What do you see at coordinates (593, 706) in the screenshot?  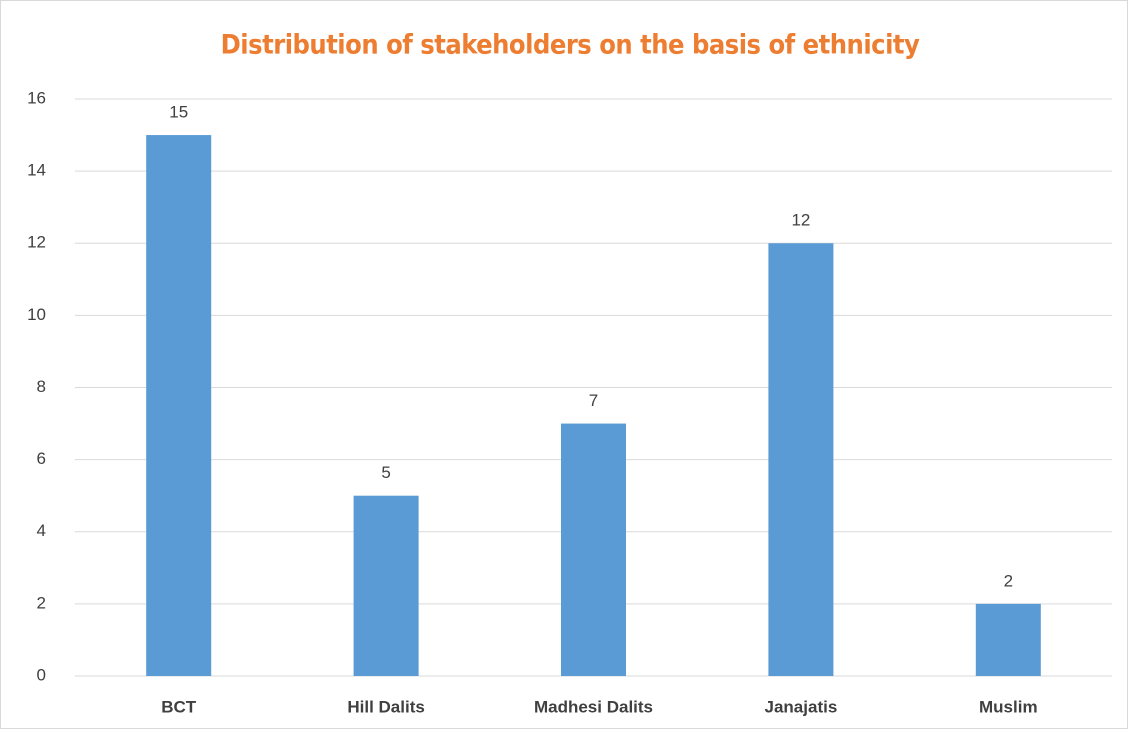 I see `x-tick-label: Madhesi Dalits` at bounding box center [593, 706].